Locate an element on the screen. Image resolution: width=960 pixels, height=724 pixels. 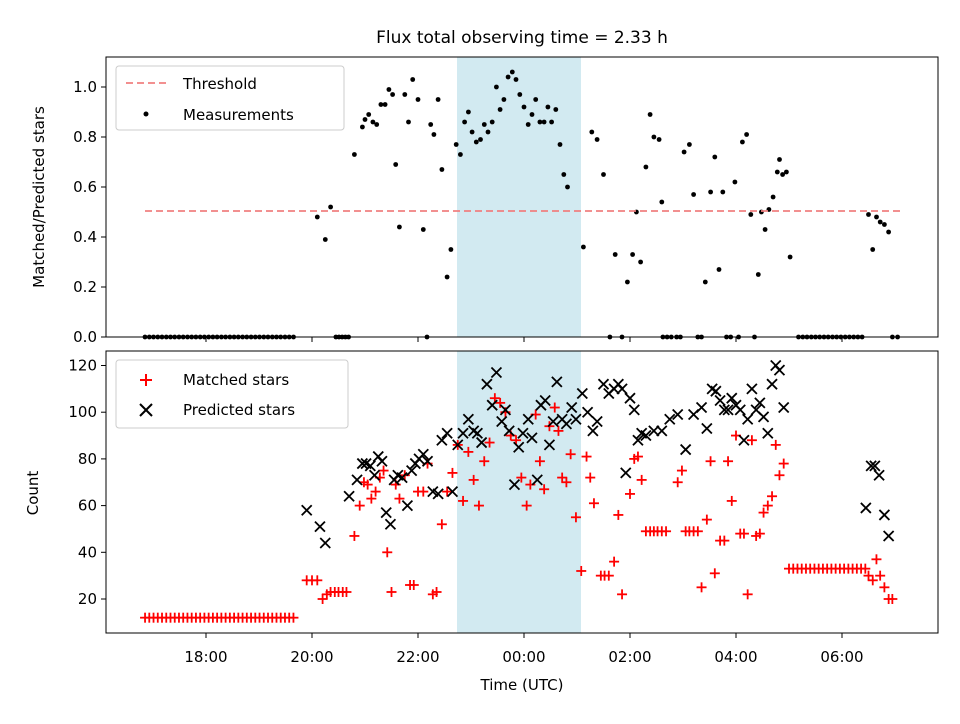
top-y-tick-label: 0.6 is located at coordinates (85, 187).